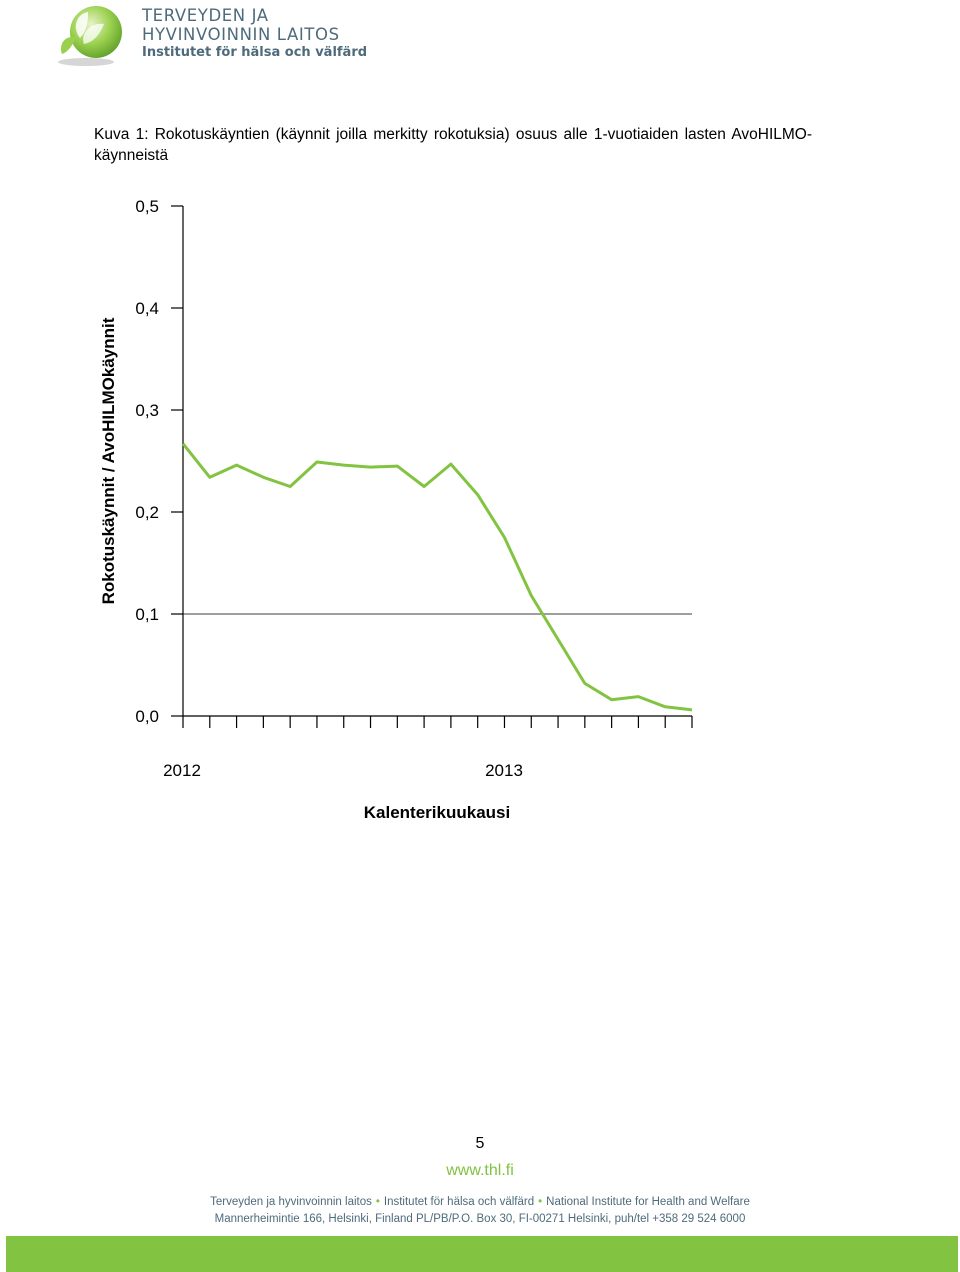  I want to click on series-line, so click(437, 577).